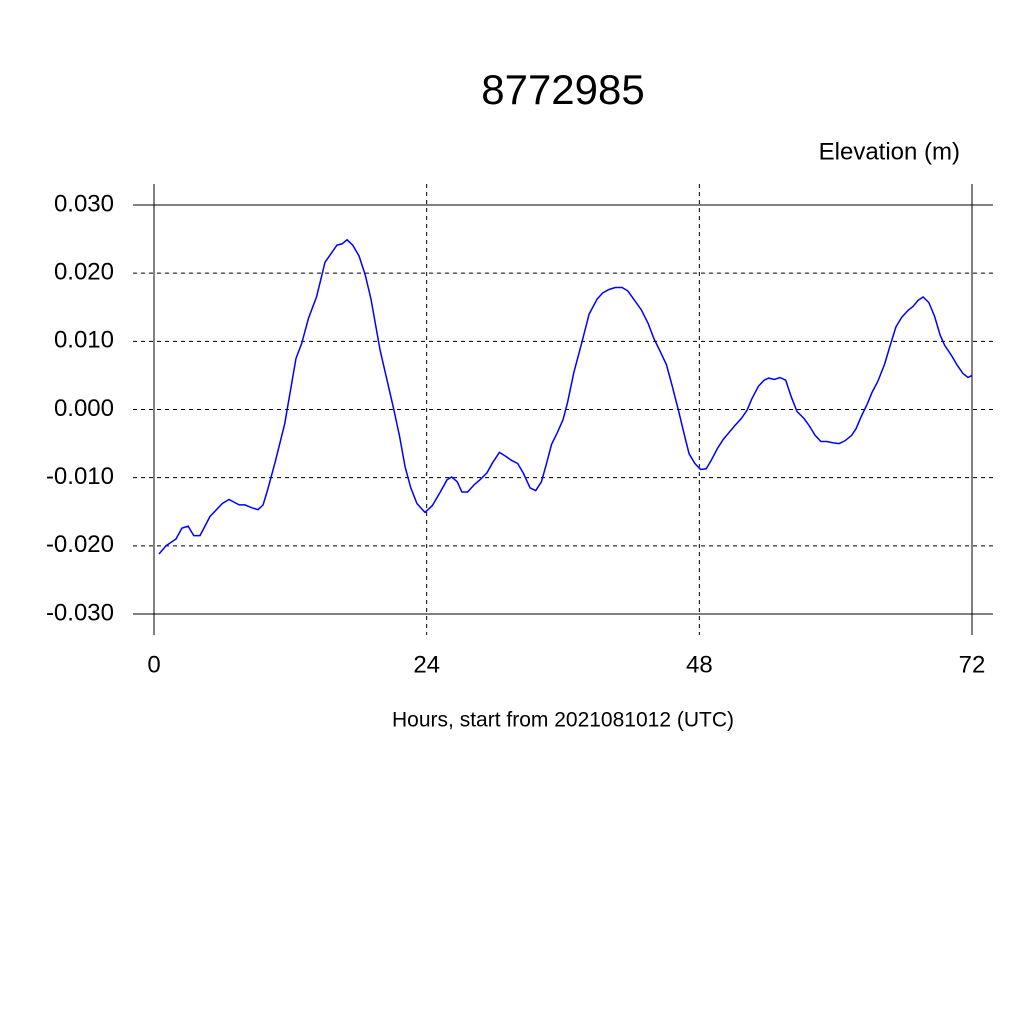 The height and width of the screenshot is (1024, 1024). I want to click on x-axis-label: Hours, start from 2021081012 (UTC), so click(563, 720).